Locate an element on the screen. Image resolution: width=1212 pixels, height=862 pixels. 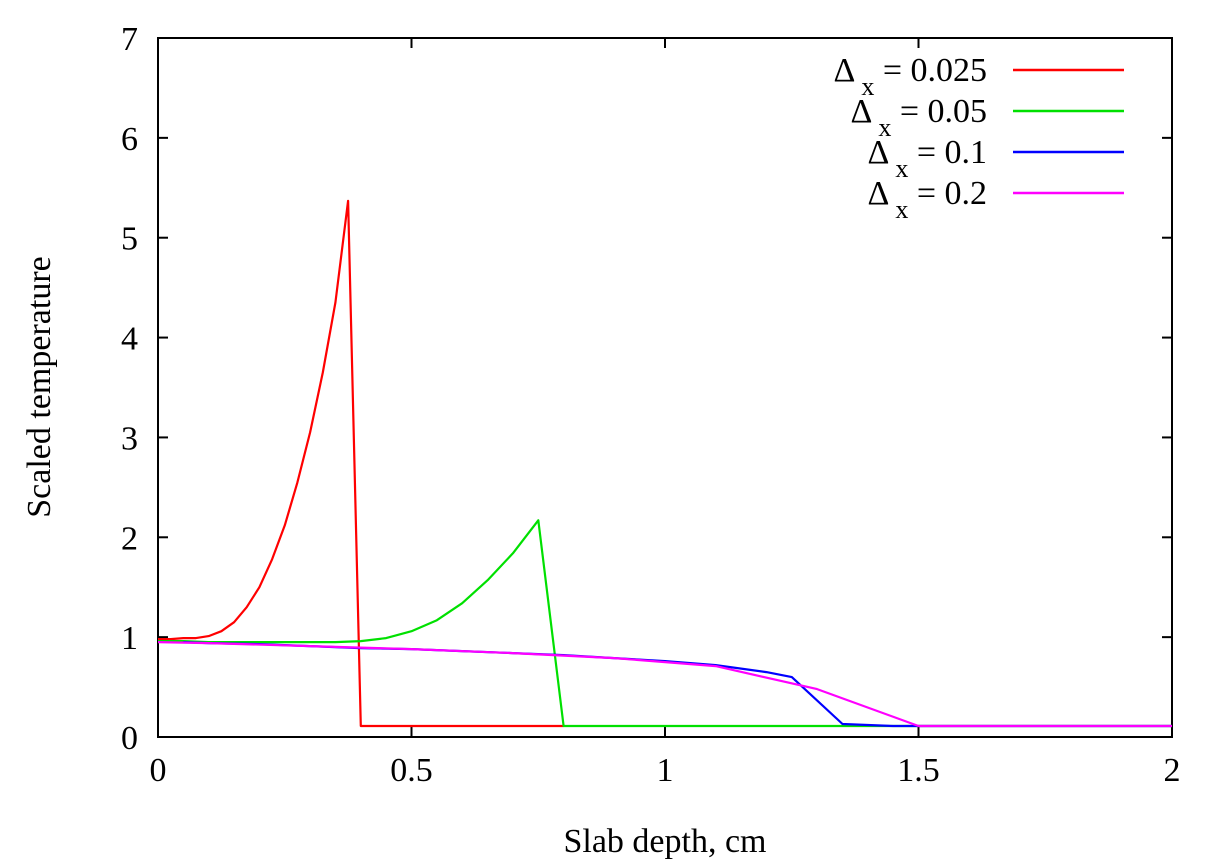
x-tick-label: 2 is located at coordinates (1172, 770).